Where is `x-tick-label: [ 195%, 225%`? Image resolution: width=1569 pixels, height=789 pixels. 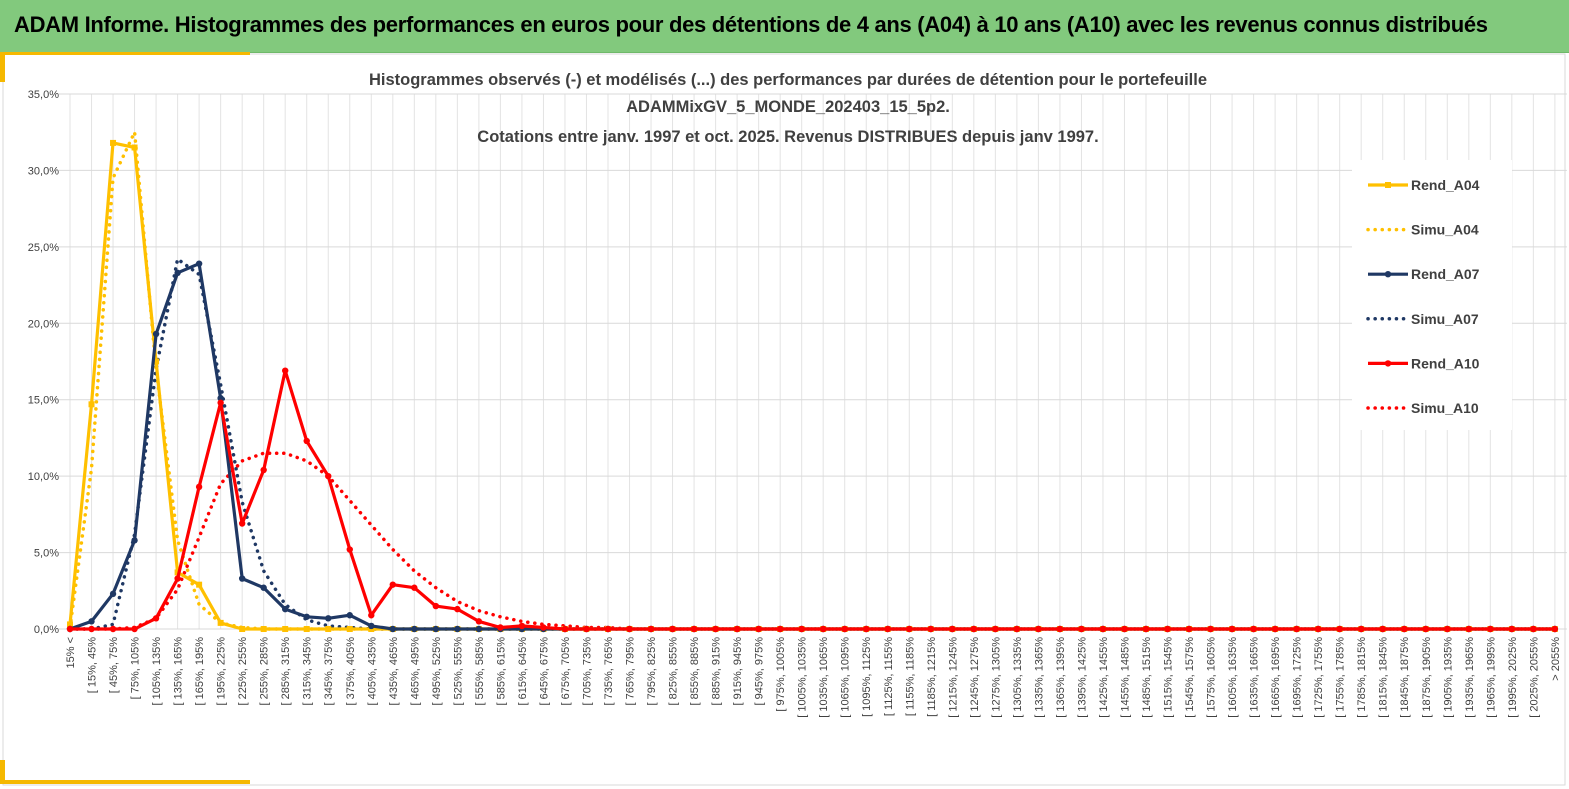
x-tick-label: [ 195%, 225% is located at coordinates (222, 671).